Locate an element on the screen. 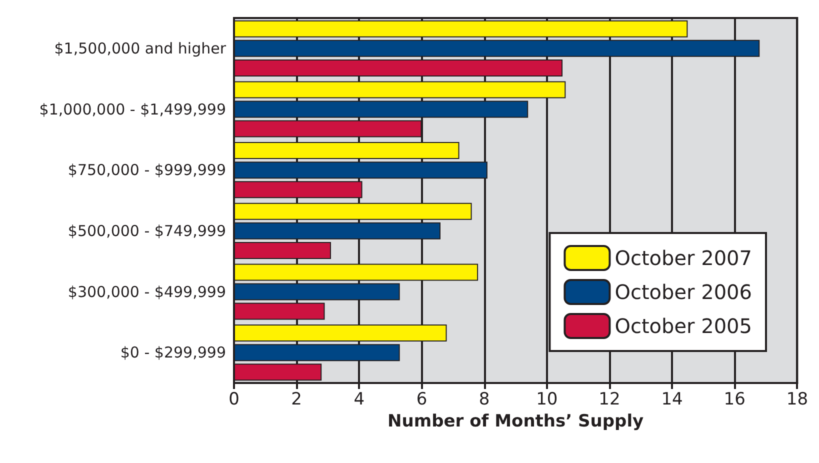 This screenshot has height=463, width=819. x-tick-label: 0 is located at coordinates (234, 400).